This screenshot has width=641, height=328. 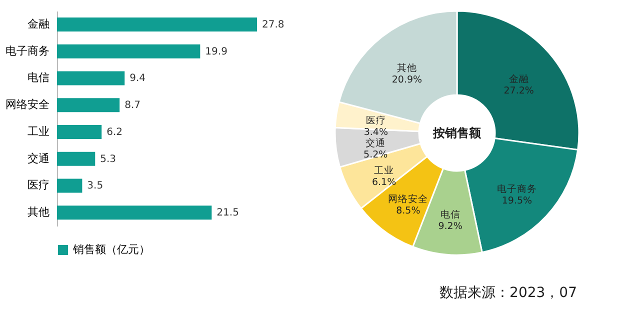 I want to click on data-label: 27.2%, so click(x=519, y=91).